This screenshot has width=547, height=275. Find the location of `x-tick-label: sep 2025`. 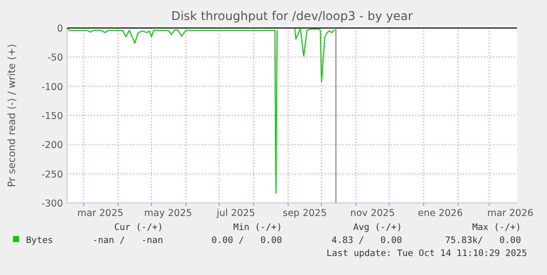

x-tick-label: sep 2025 is located at coordinates (304, 213).